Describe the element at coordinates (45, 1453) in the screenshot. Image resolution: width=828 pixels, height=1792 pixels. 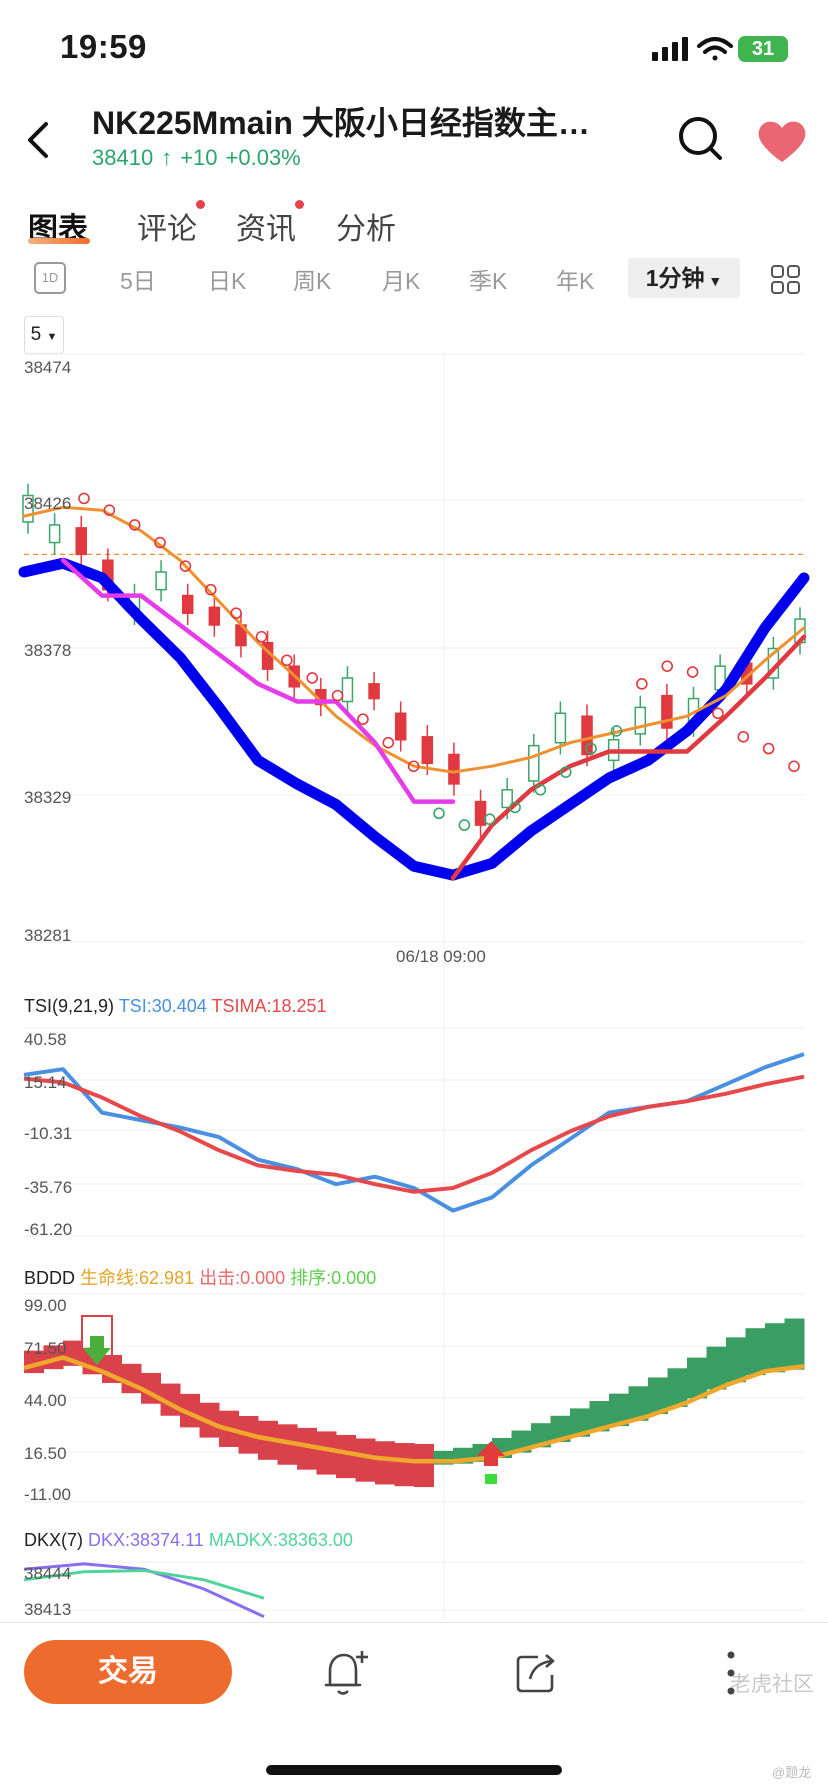
I see `bddd-y-tick: 16.50` at that location.